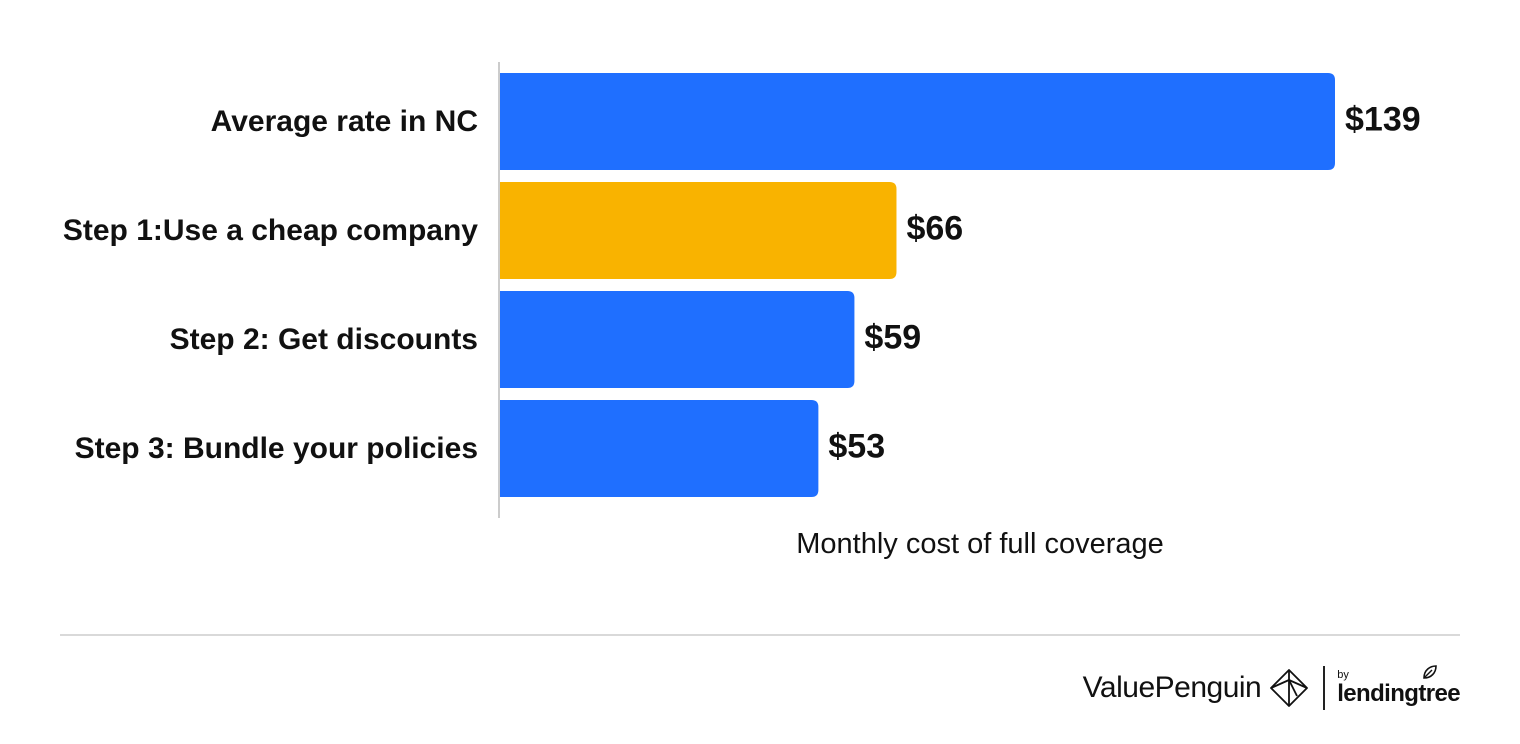  What do you see at coordinates (1343, 674) in the screenshot?
I see `by-label: by` at bounding box center [1343, 674].